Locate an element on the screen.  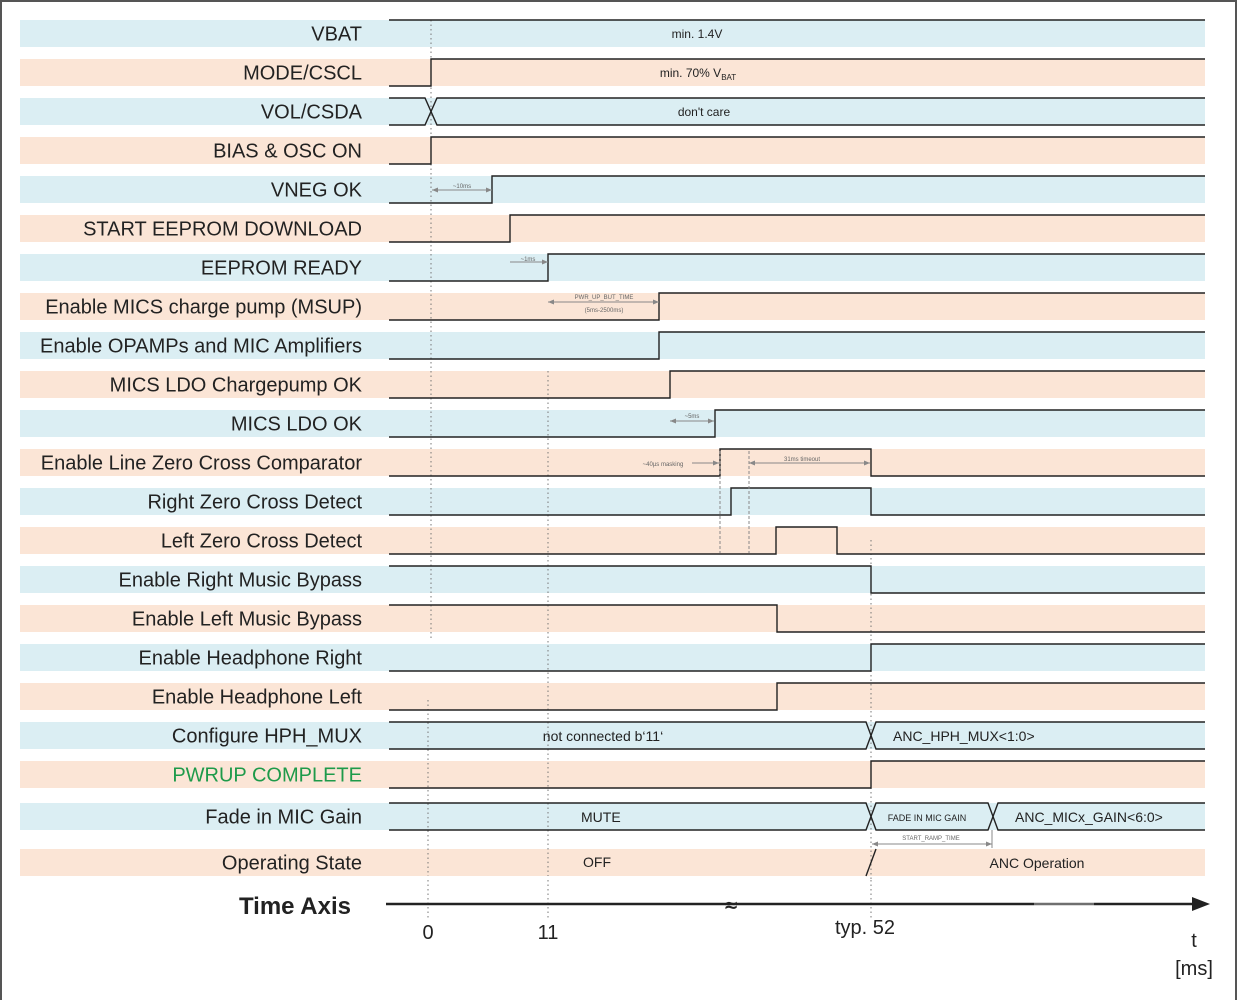
time-axis-arrowhead is located at coordinates (1201, 904).